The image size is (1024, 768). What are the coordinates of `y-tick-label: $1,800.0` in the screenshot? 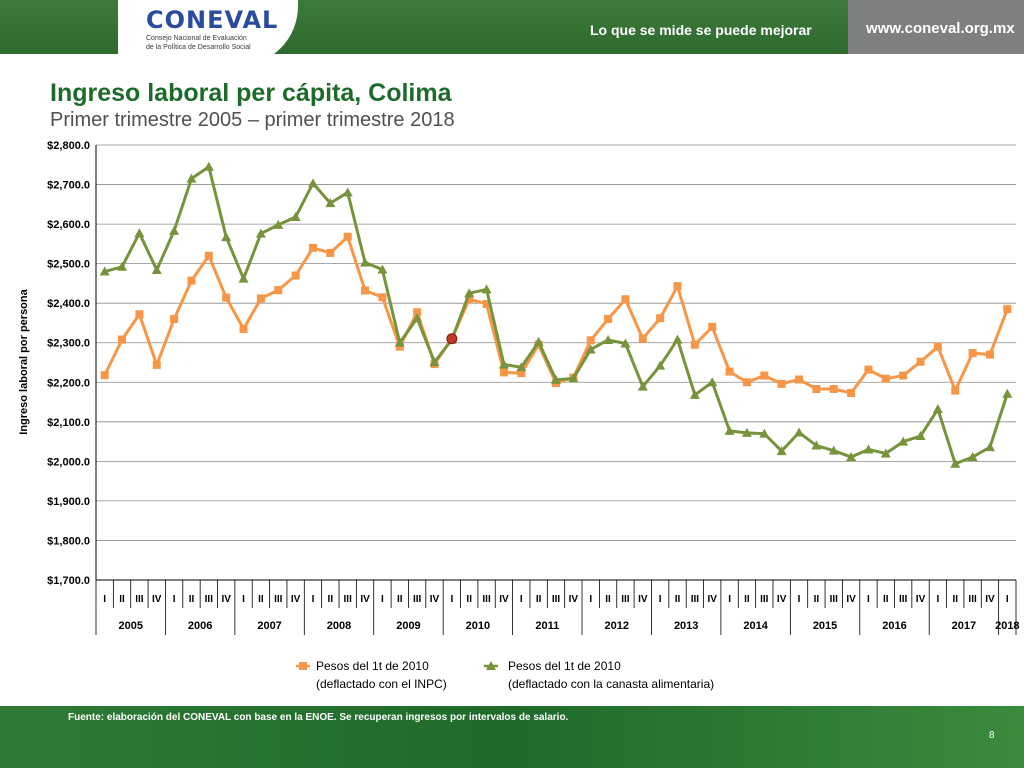 It's located at (68, 541).